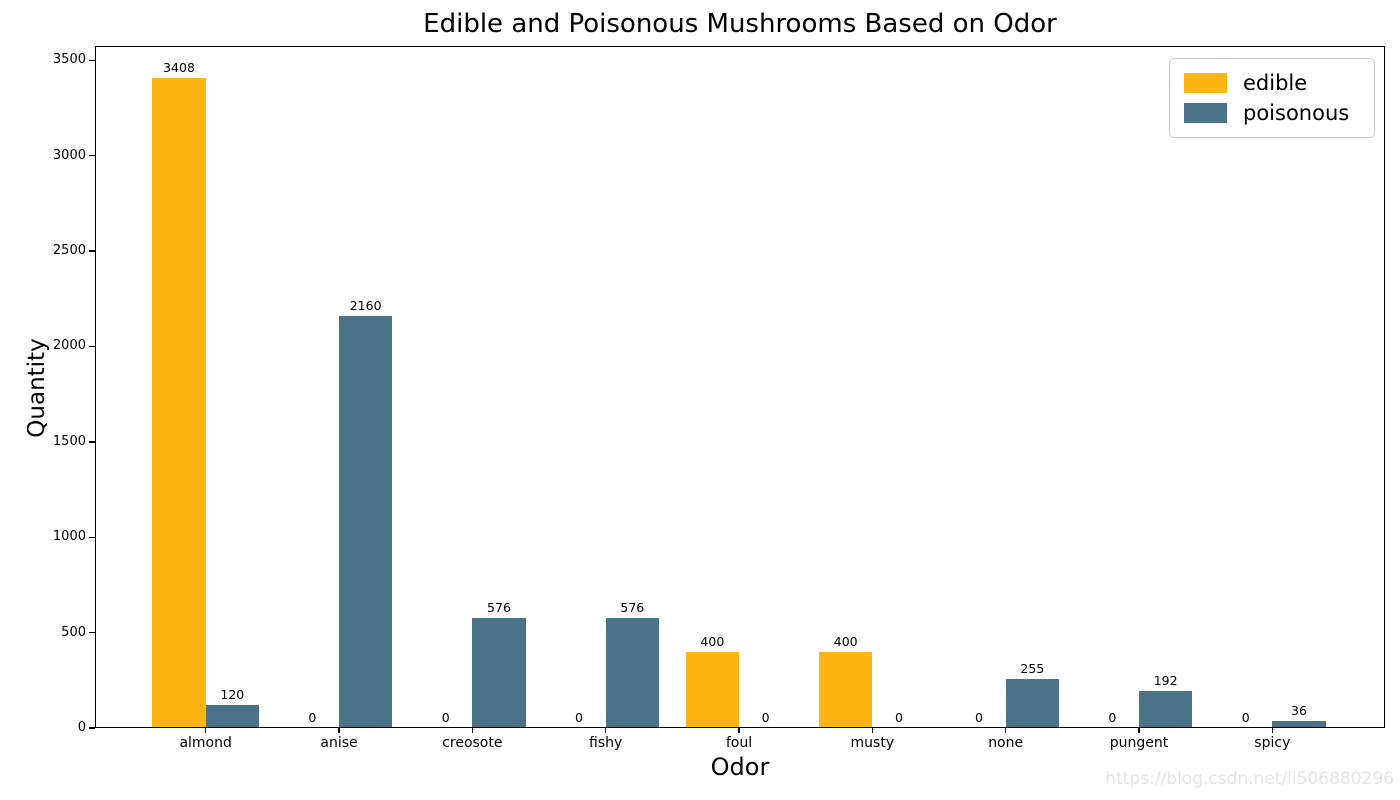  I want to click on legend-swatch-poisonous-icon, so click(1205, 113).